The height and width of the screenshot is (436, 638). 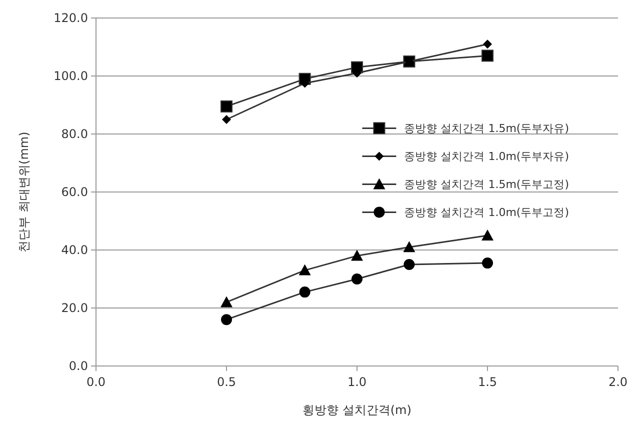 What do you see at coordinates (71, 18) in the screenshot?
I see `y-tick-label: 120.0` at bounding box center [71, 18].